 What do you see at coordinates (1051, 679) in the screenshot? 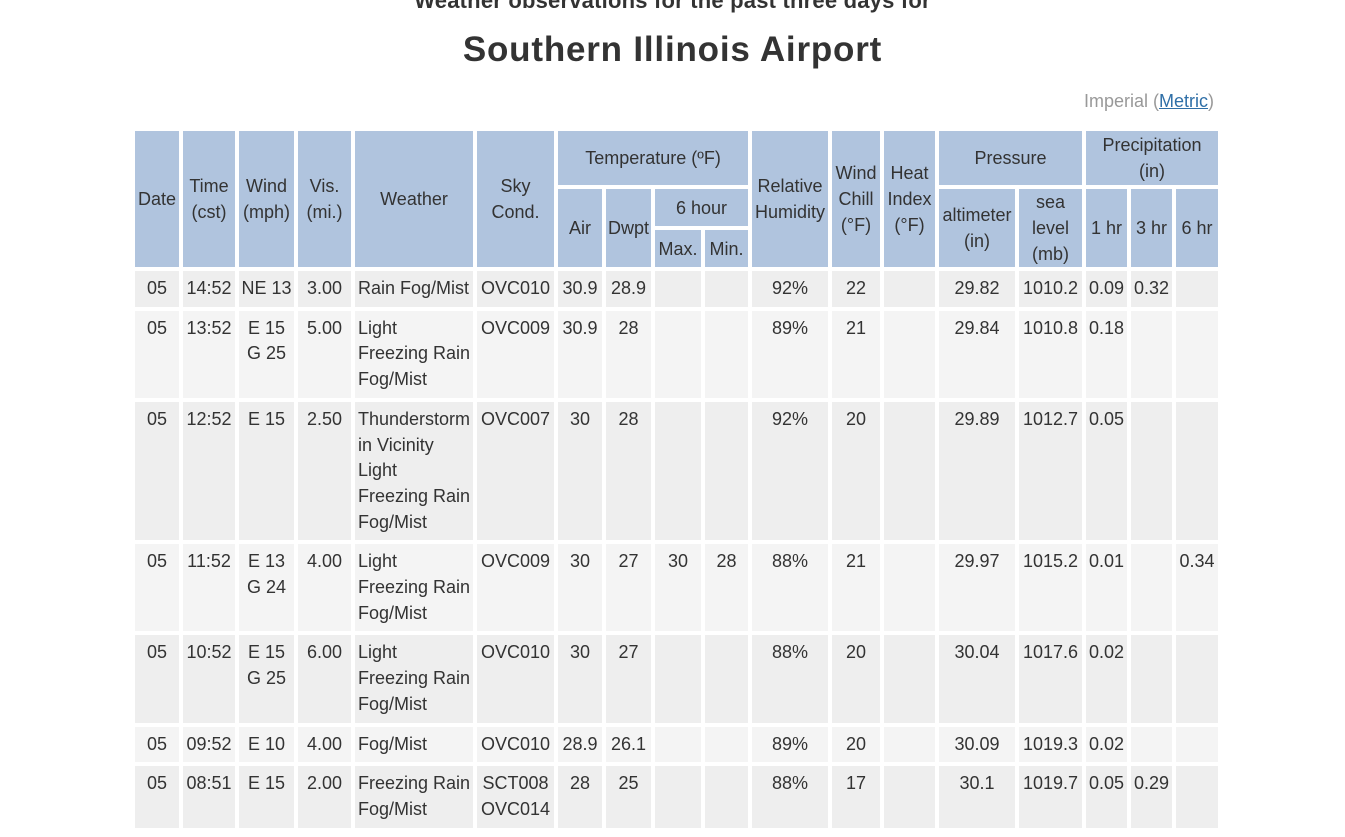
I see `cell-sea-level: 1017.6` at bounding box center [1051, 679].